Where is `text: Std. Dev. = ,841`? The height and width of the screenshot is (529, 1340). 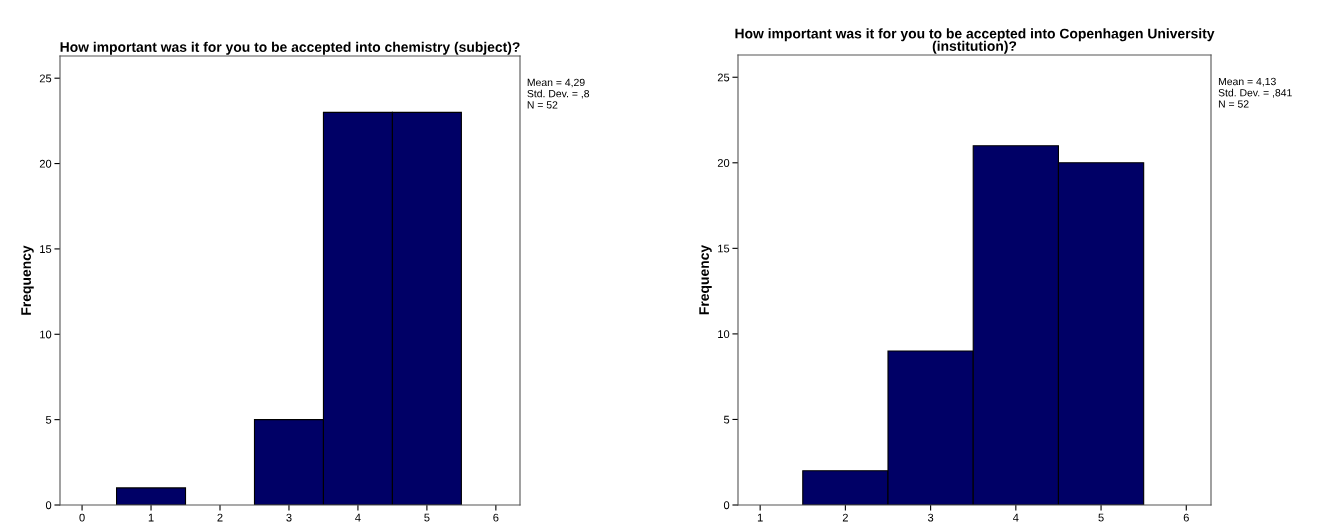 text: Std. Dev. = ,841 is located at coordinates (1255, 93).